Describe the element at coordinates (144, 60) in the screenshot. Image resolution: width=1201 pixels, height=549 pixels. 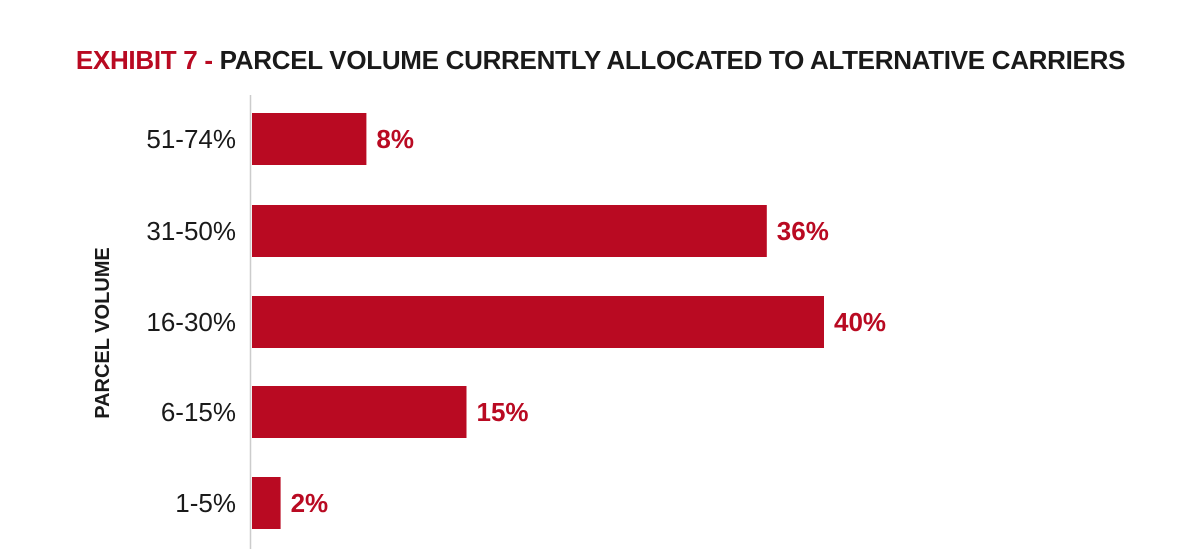
I see `exhibit-label: EXHIBIT 7 -` at that location.